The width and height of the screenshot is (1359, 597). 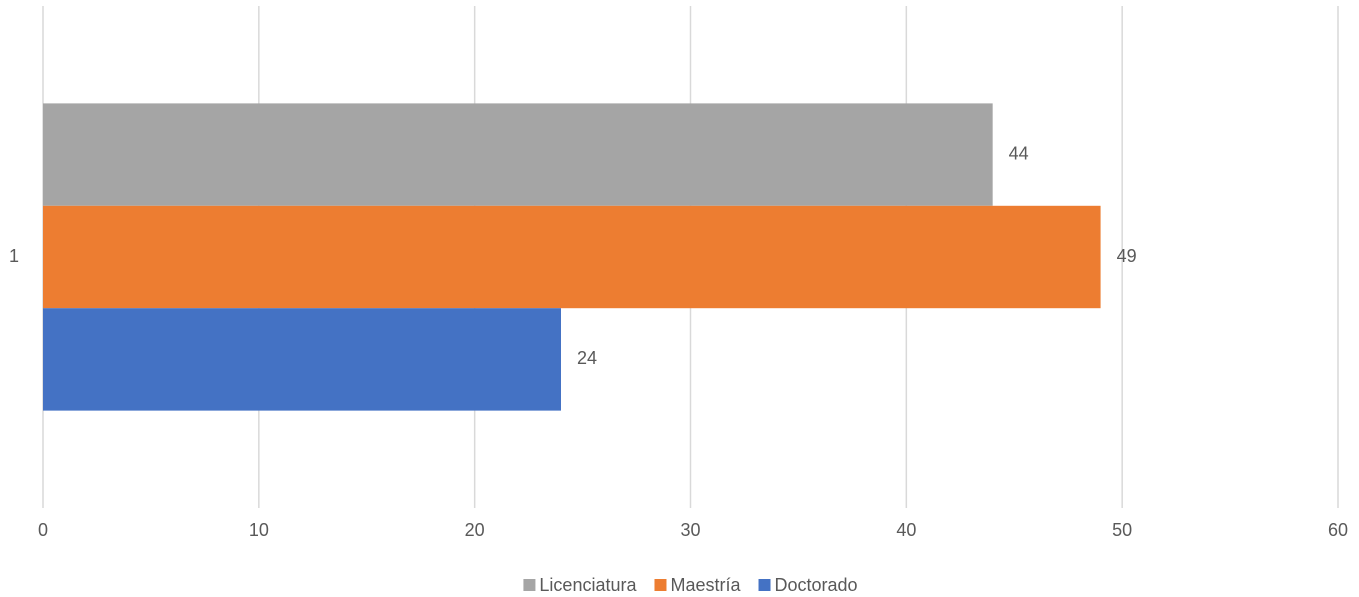 I want to click on data-label: 24, so click(x=587, y=358).